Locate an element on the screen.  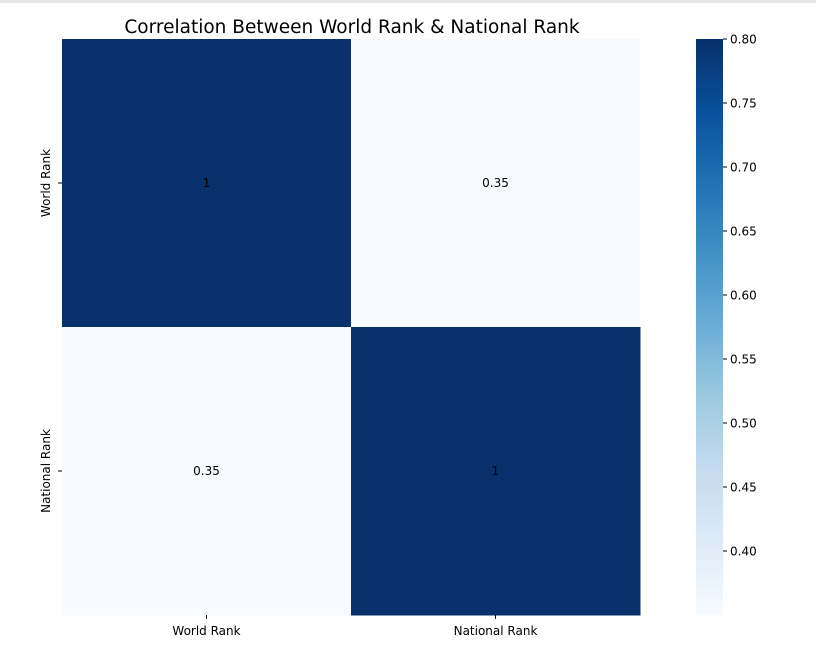
colorbar-tick-label: 0.45 is located at coordinates (743, 488).